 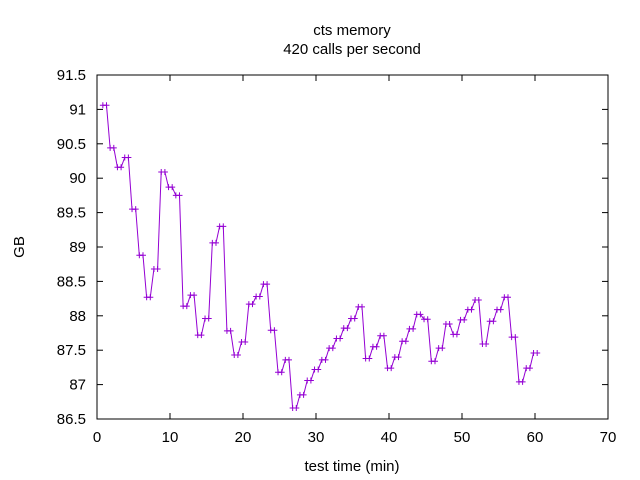 I want to click on x-tick-label: 40, so click(x=389, y=437).